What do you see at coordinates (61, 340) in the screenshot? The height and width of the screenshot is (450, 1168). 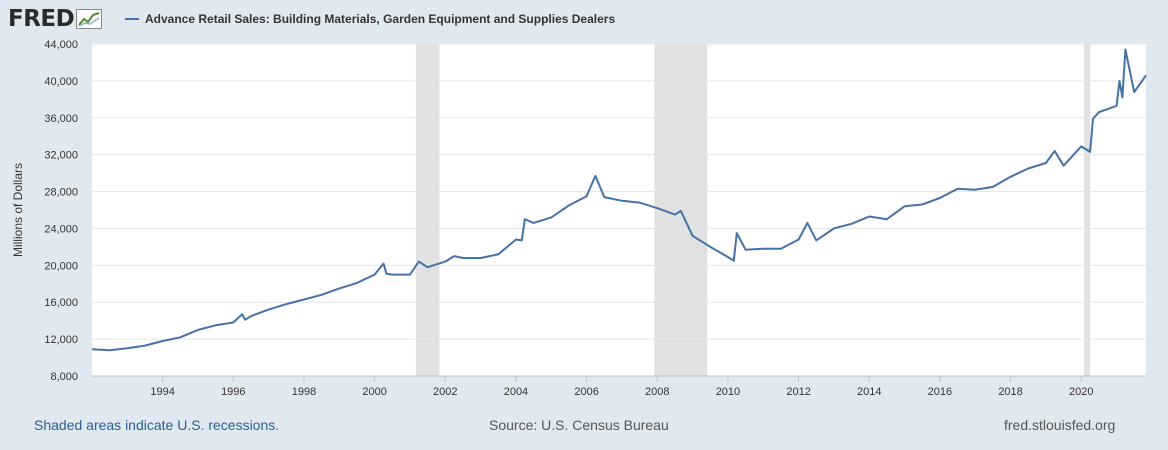 I see `y-tick-label: 12,000` at bounding box center [61, 340].